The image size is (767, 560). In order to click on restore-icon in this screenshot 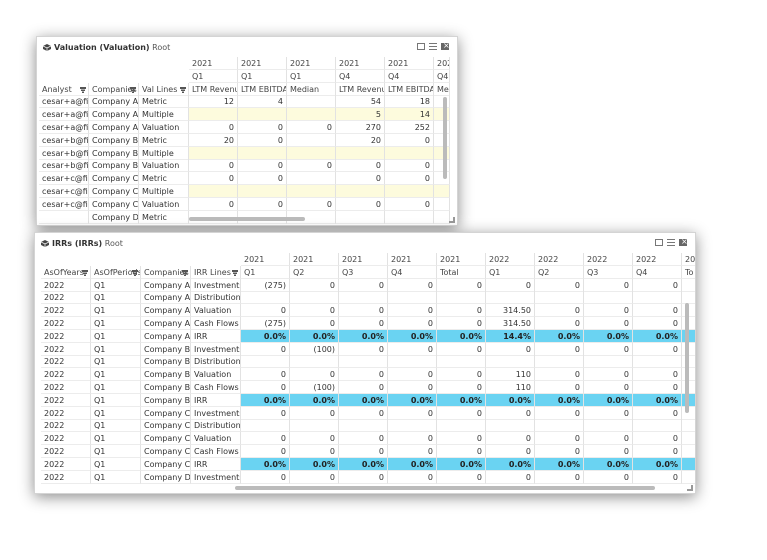, I will do `click(421, 46)`.